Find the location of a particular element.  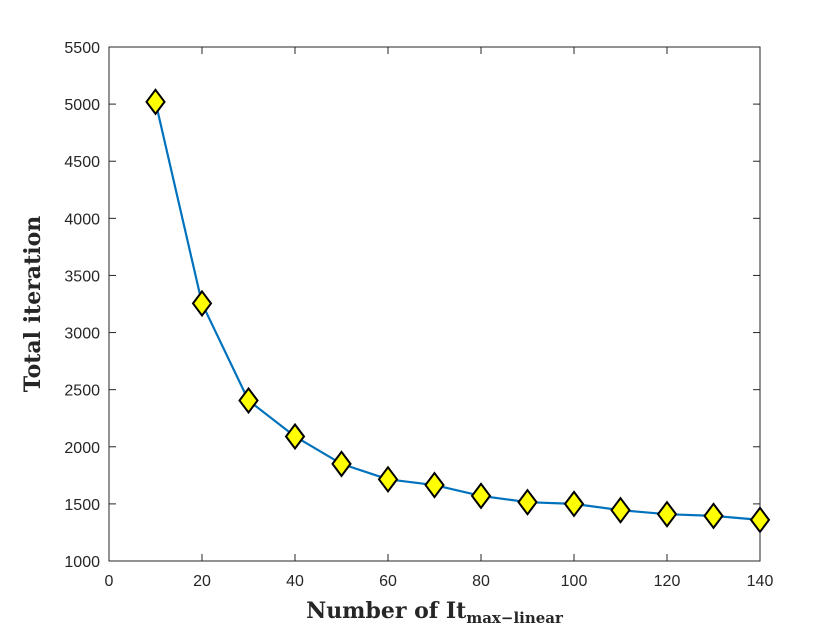

y-axis-label: Total iteration is located at coordinates (33, 304).